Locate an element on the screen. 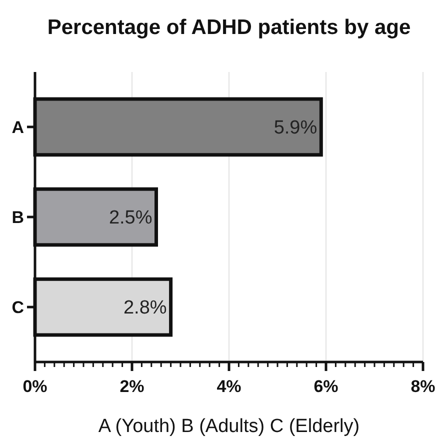  data-label: 2.8% is located at coordinates (145, 308).